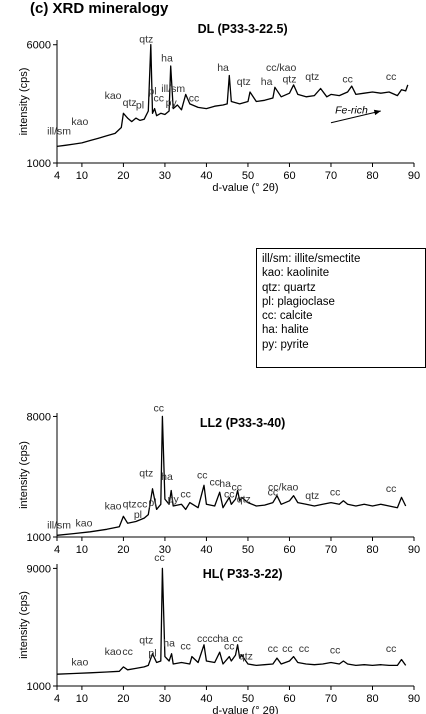 The width and height of the screenshot is (426, 714). Describe the element at coordinates (298, 301) in the screenshot. I see `legend-item: pl: plagioclase` at that location.